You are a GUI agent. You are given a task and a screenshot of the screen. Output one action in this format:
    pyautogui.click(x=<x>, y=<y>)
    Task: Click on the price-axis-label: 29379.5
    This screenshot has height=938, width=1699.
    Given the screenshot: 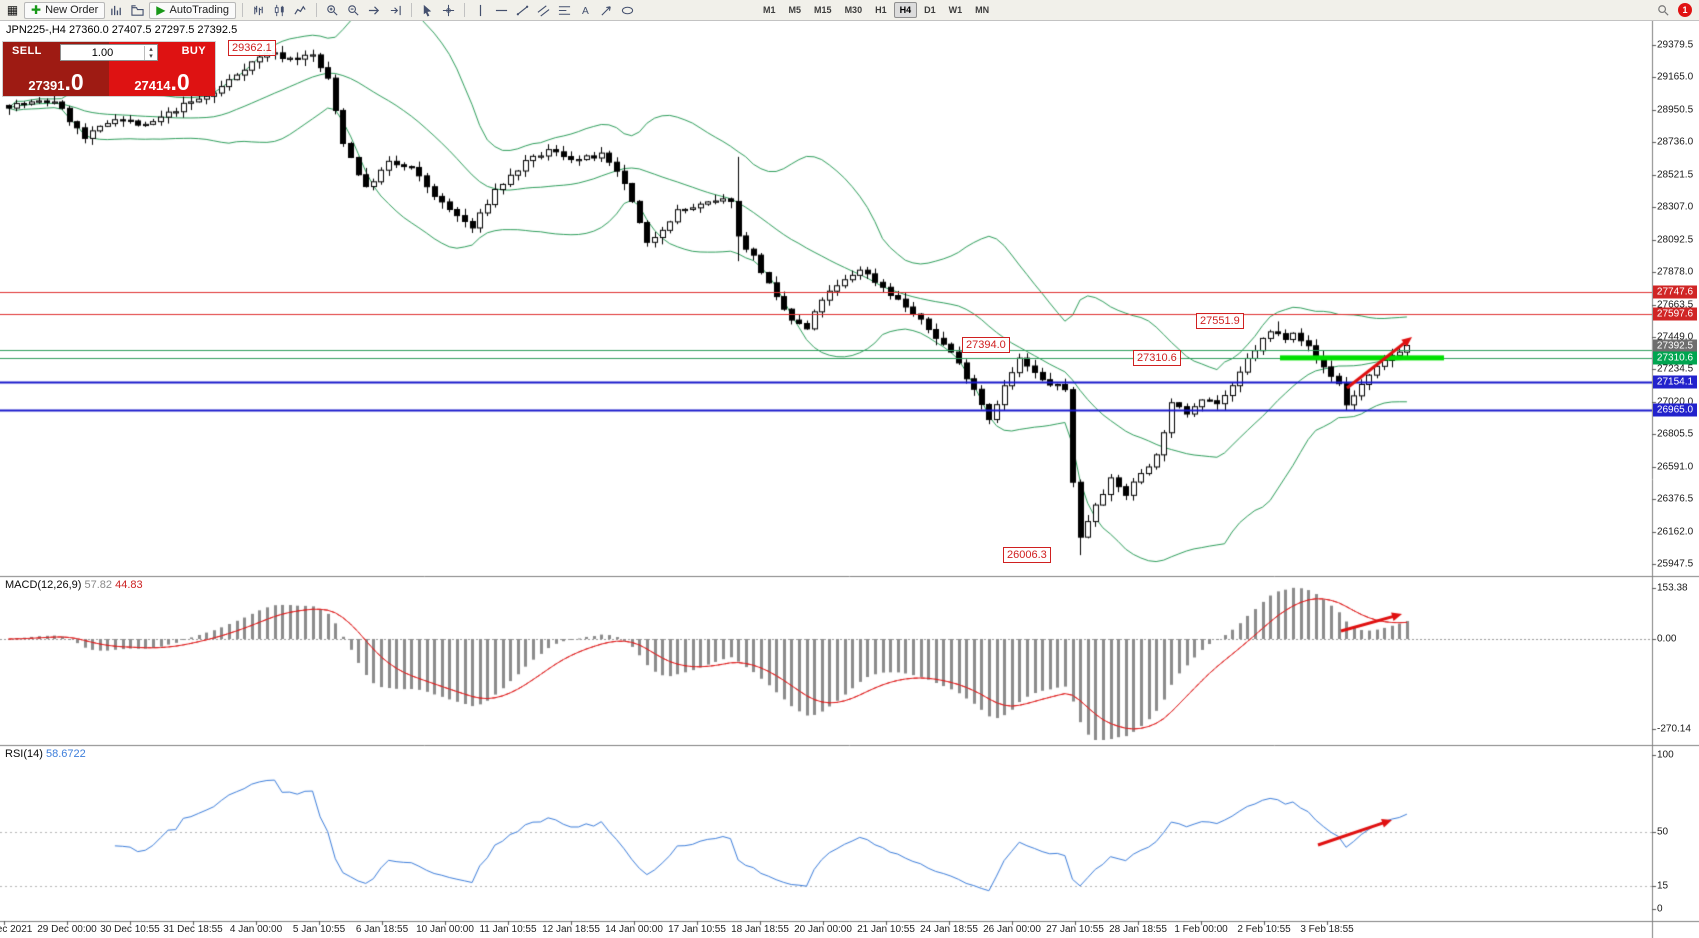 What is the action you would take?
    pyautogui.click(x=1675, y=45)
    